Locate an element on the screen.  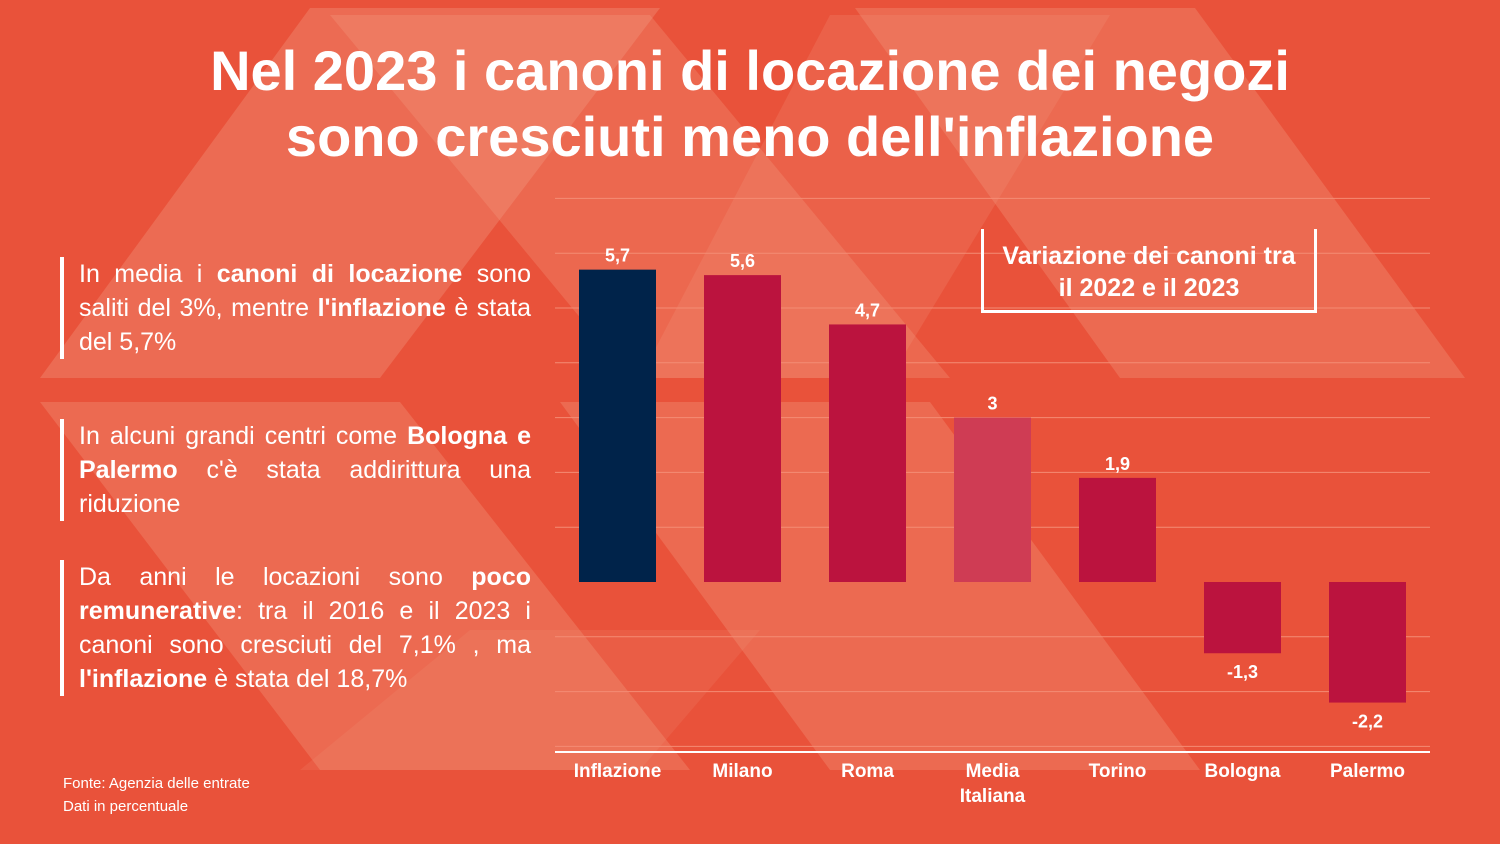
unit-note: Dati in percentuale is located at coordinates (126, 806).